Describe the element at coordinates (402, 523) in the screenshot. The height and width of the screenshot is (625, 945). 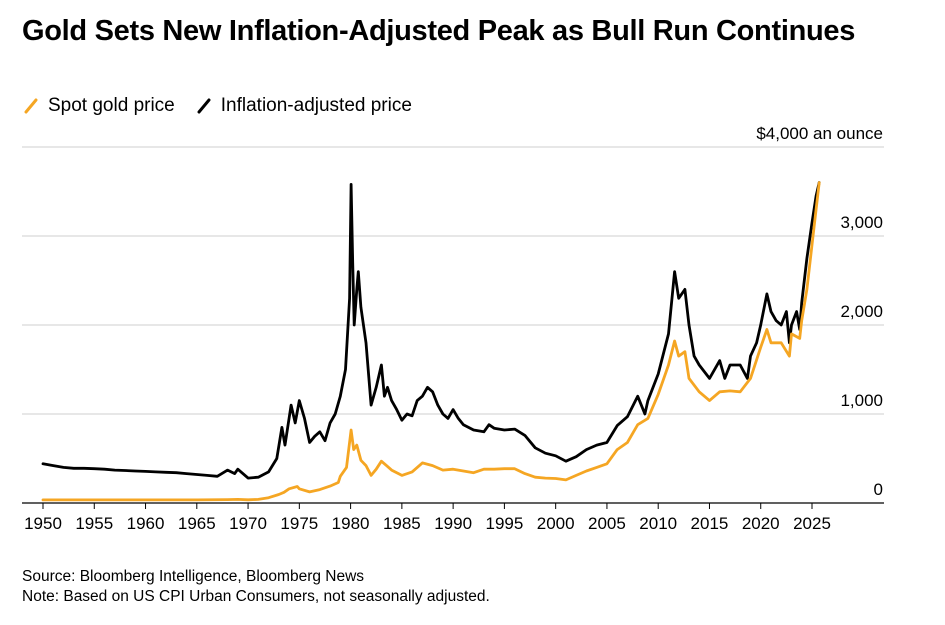
I see `x-tick-label: 1985` at that location.